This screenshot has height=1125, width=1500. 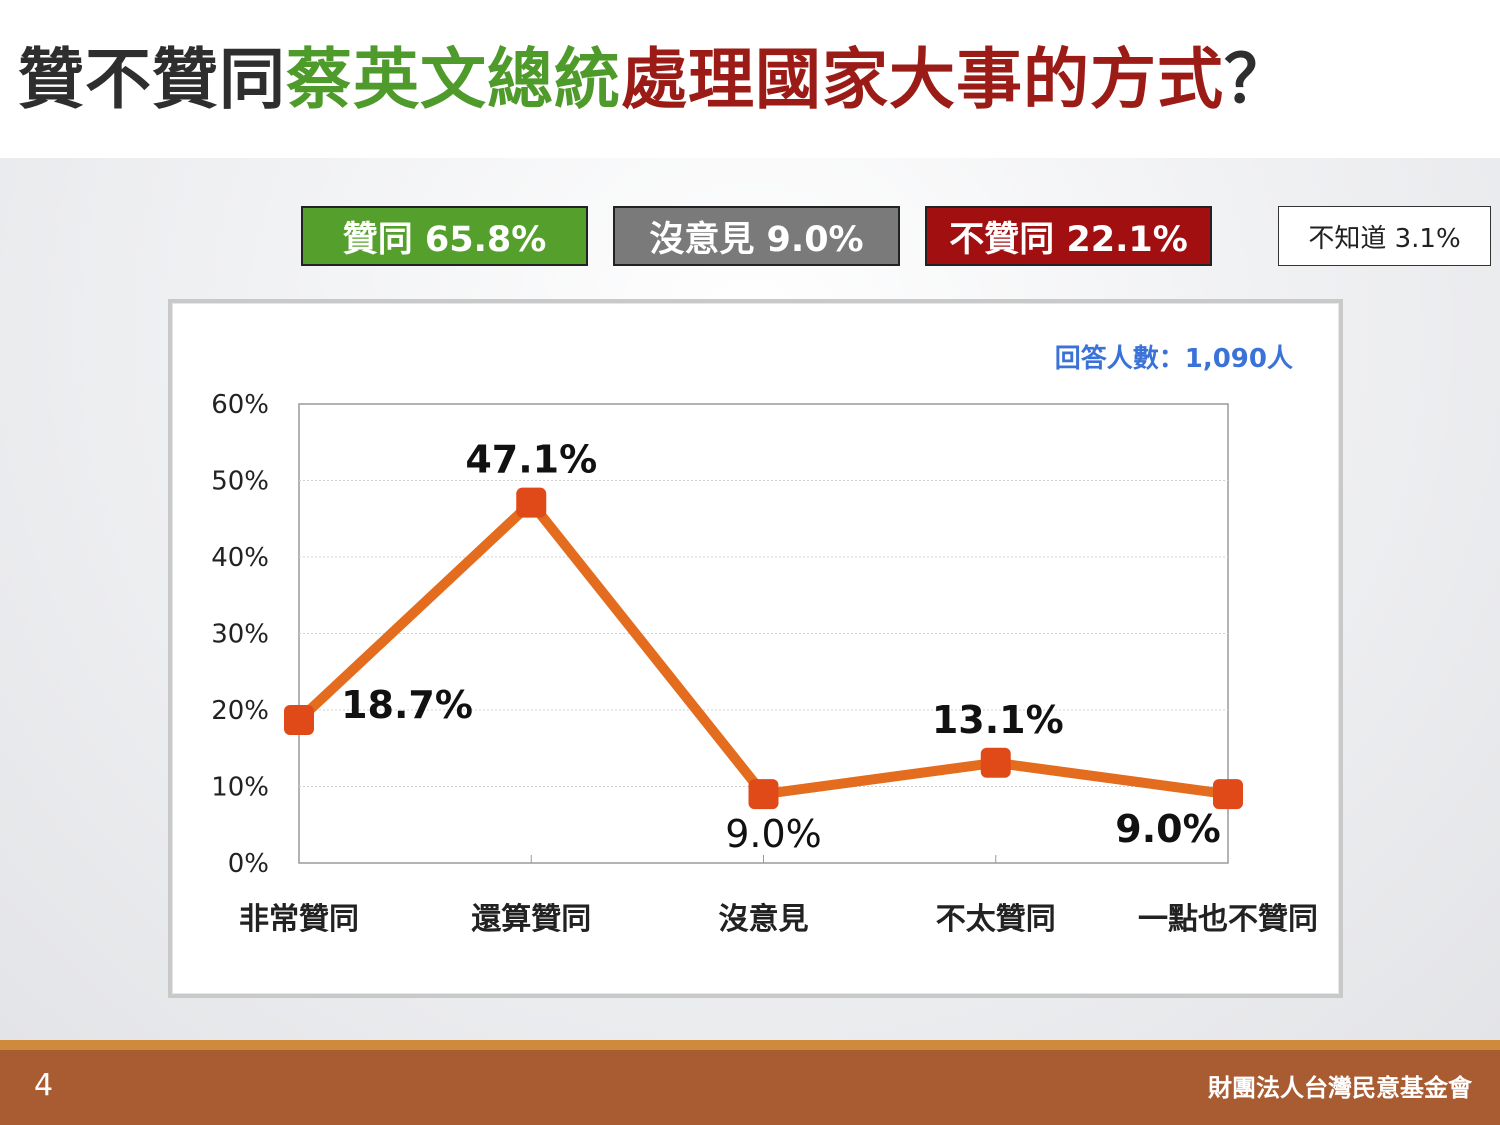 I want to click on page-title: 贊不贊同蔡英文總統處理國家大事的方式？, so click(x=654, y=79).